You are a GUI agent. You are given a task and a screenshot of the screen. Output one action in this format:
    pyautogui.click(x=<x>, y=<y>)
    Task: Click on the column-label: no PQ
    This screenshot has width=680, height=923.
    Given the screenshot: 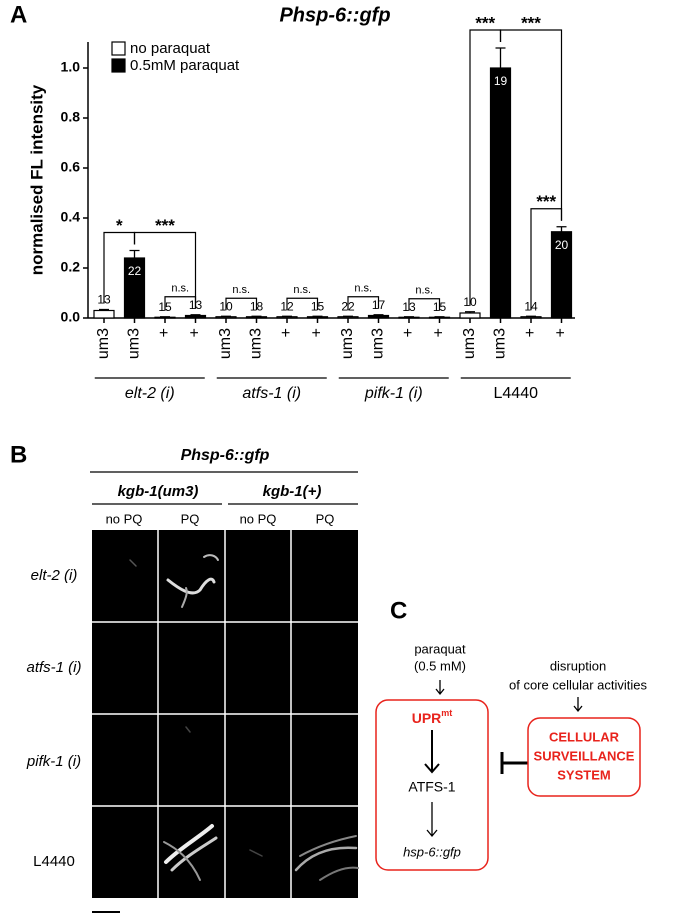 What is the action you would take?
    pyautogui.click(x=258, y=518)
    